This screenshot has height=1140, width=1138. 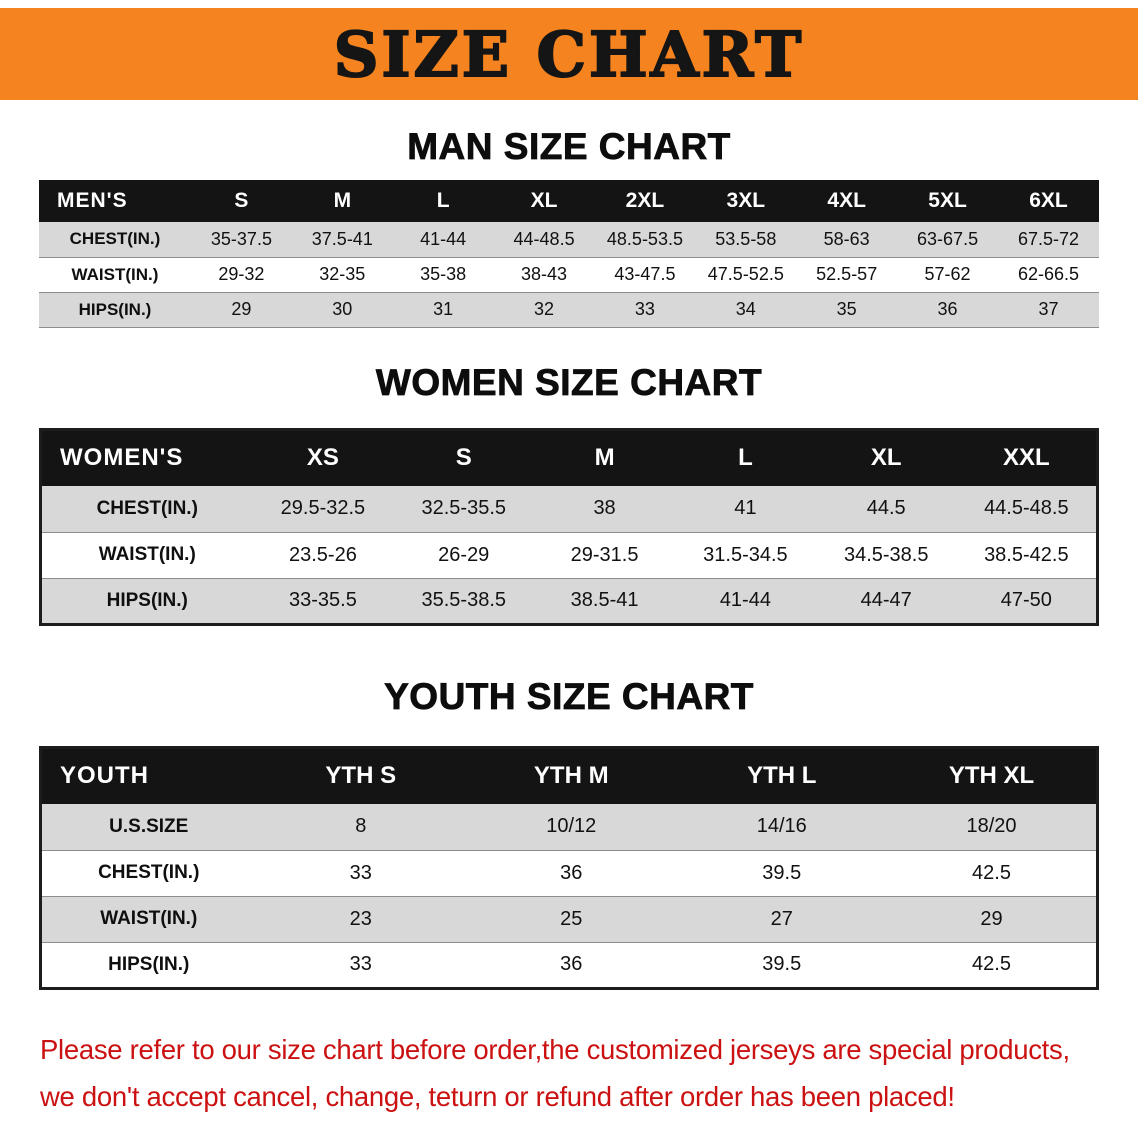 I want to click on size-column-header: 5XL, so click(x=947, y=201).